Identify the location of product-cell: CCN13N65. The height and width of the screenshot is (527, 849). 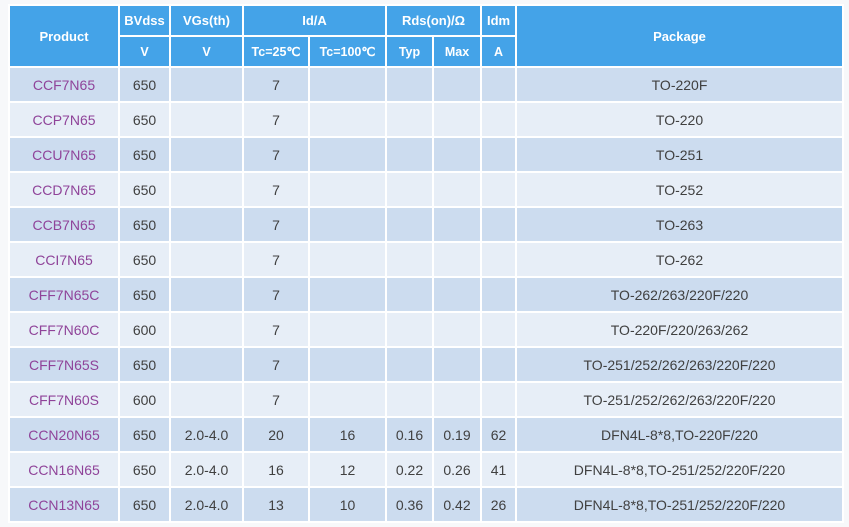
(64, 504).